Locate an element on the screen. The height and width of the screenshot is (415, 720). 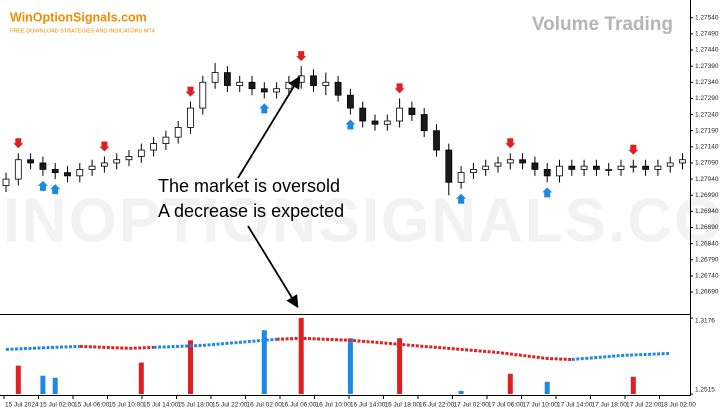
y-tick-label: 1.26690 is located at coordinates (707, 292).